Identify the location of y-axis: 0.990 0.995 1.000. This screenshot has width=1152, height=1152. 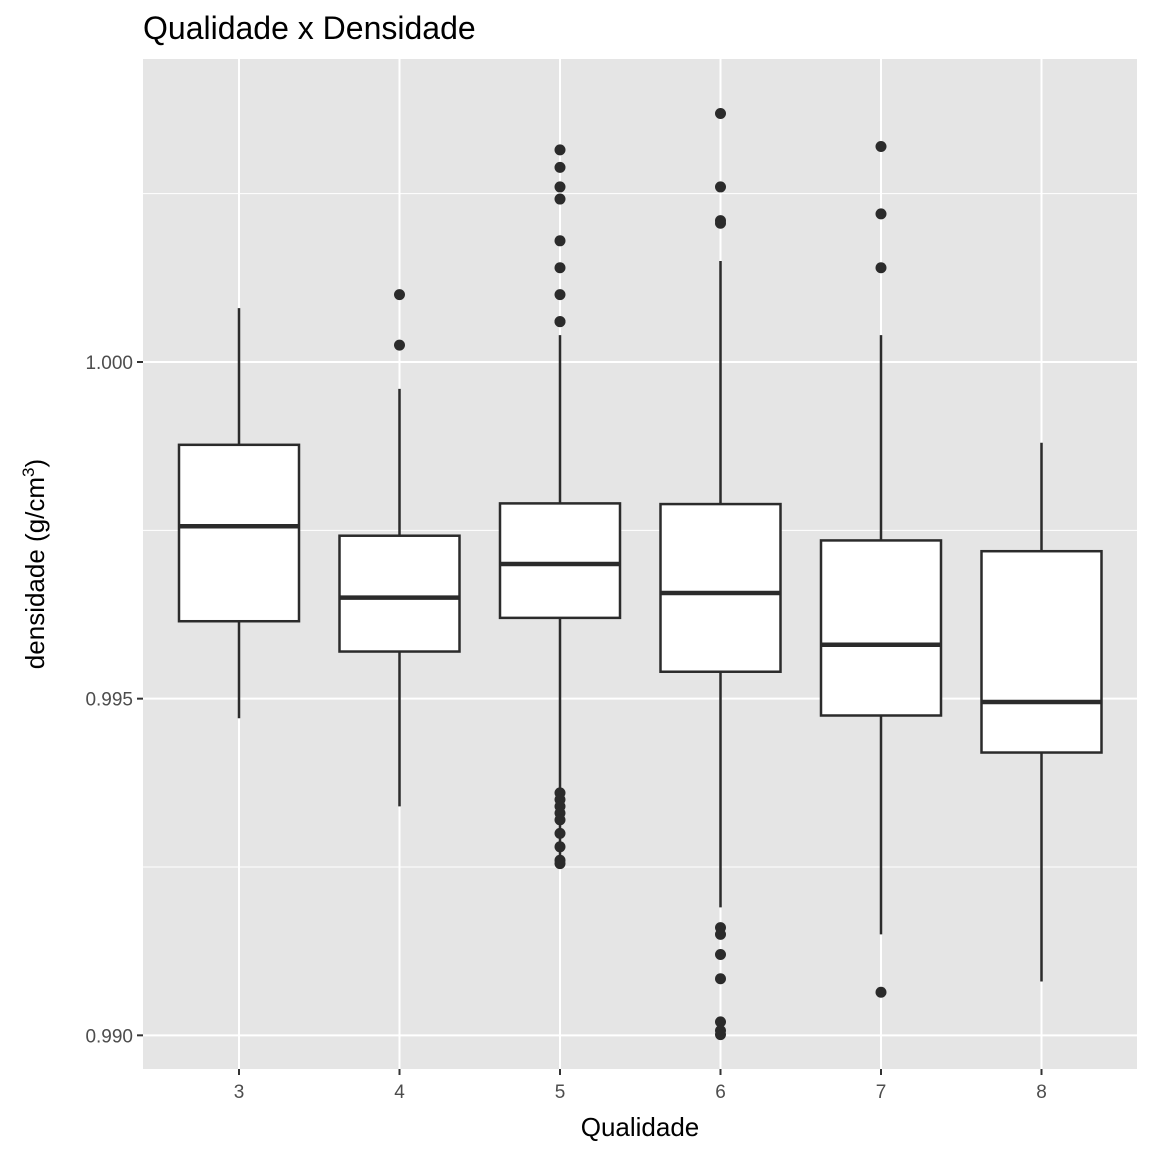
(114, 700).